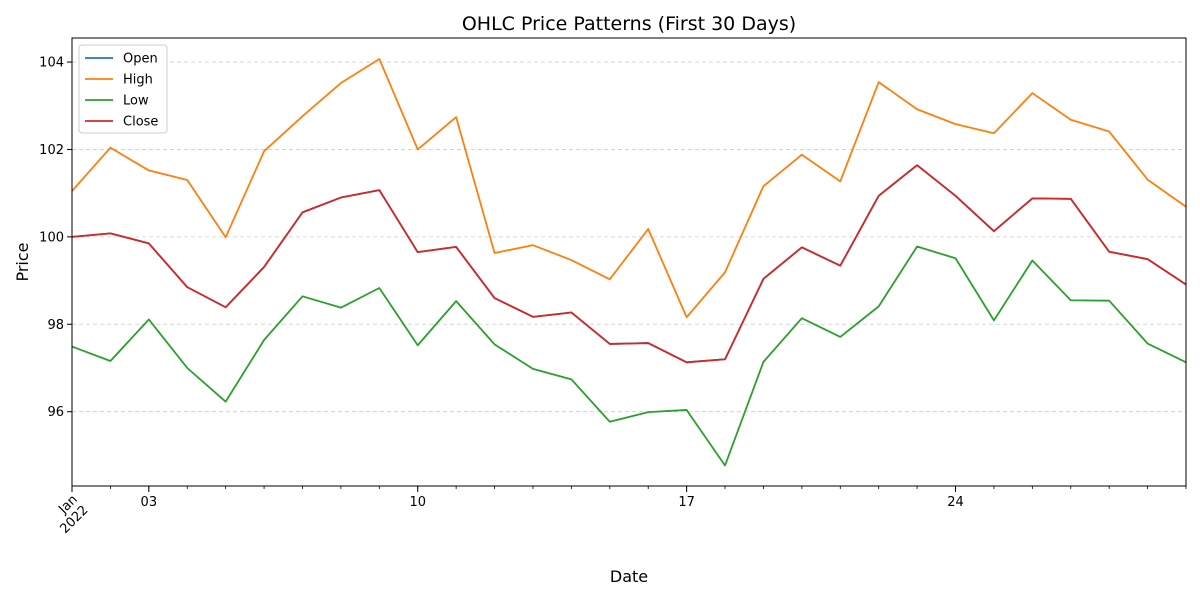 The width and height of the screenshot is (1200, 600). What do you see at coordinates (51, 237) in the screenshot?
I see `y-tick-label: 100` at bounding box center [51, 237].